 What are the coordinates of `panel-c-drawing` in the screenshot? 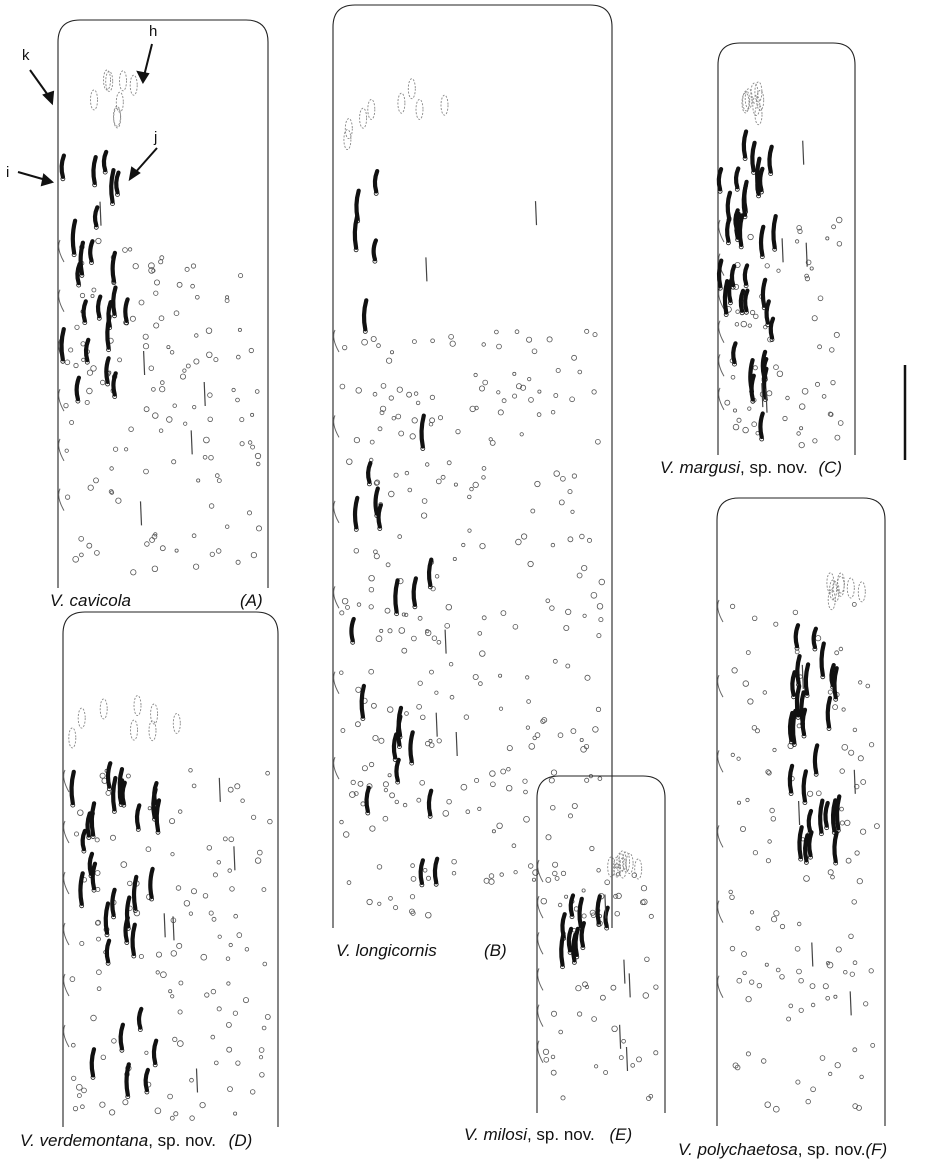 It's located at (786, 248).